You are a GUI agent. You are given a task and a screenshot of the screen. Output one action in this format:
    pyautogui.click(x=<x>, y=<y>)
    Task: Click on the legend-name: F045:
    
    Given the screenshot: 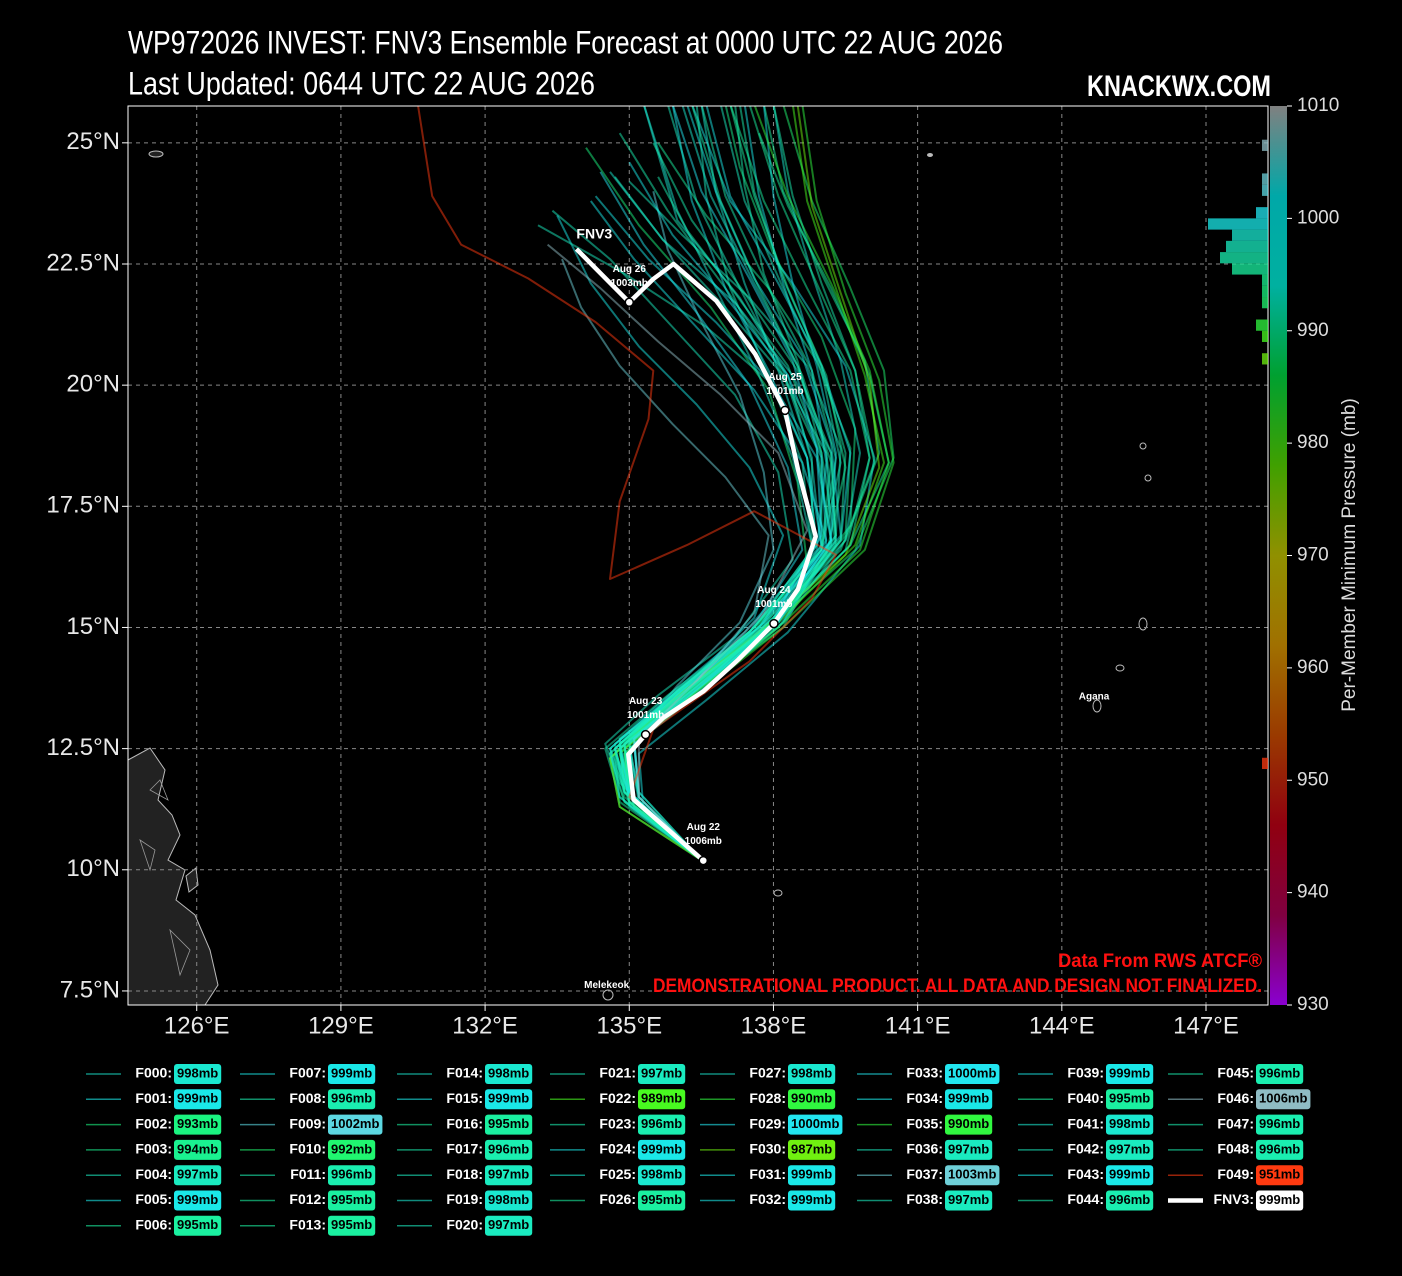 What is the action you would take?
    pyautogui.click(x=1235, y=1073)
    